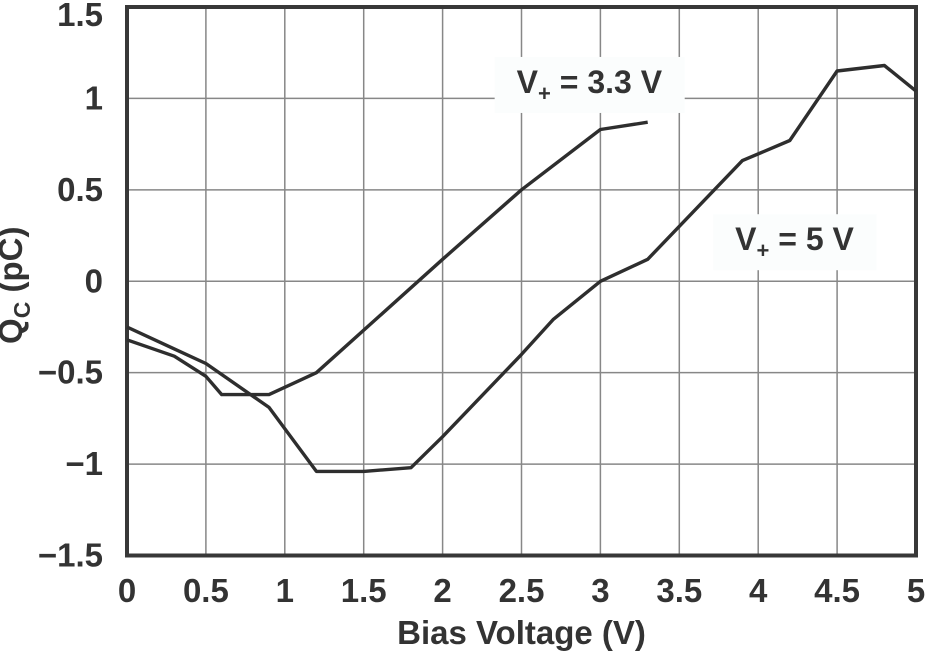 The width and height of the screenshot is (926, 656). What do you see at coordinates (442, 590) in the screenshot?
I see `x-tick-label: 2` at bounding box center [442, 590].